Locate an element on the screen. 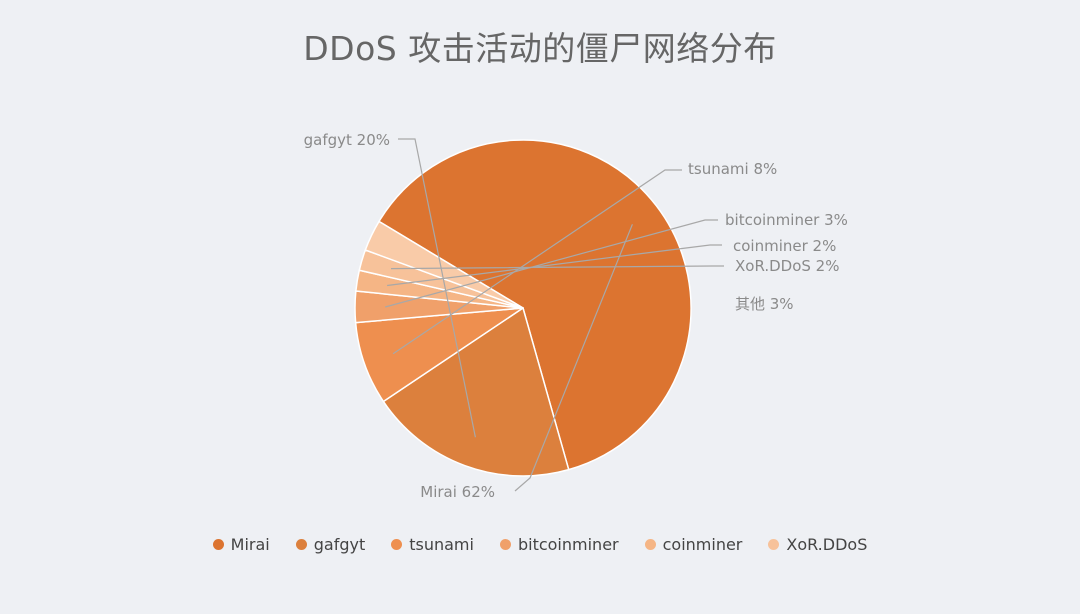 The height and width of the screenshot is (614, 1080). legend-item-bitcoinminer: bitcoinminer is located at coordinates (559, 544).